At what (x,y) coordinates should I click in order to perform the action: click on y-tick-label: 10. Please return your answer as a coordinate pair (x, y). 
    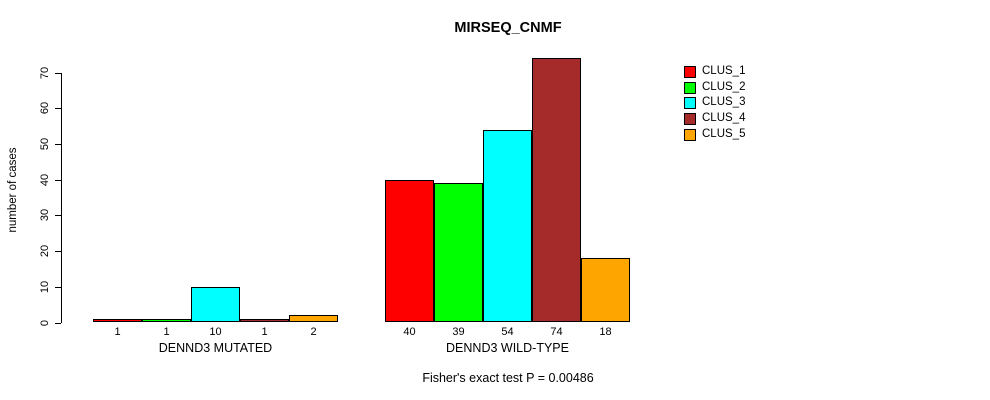
    Looking at the image, I should click on (45, 286).